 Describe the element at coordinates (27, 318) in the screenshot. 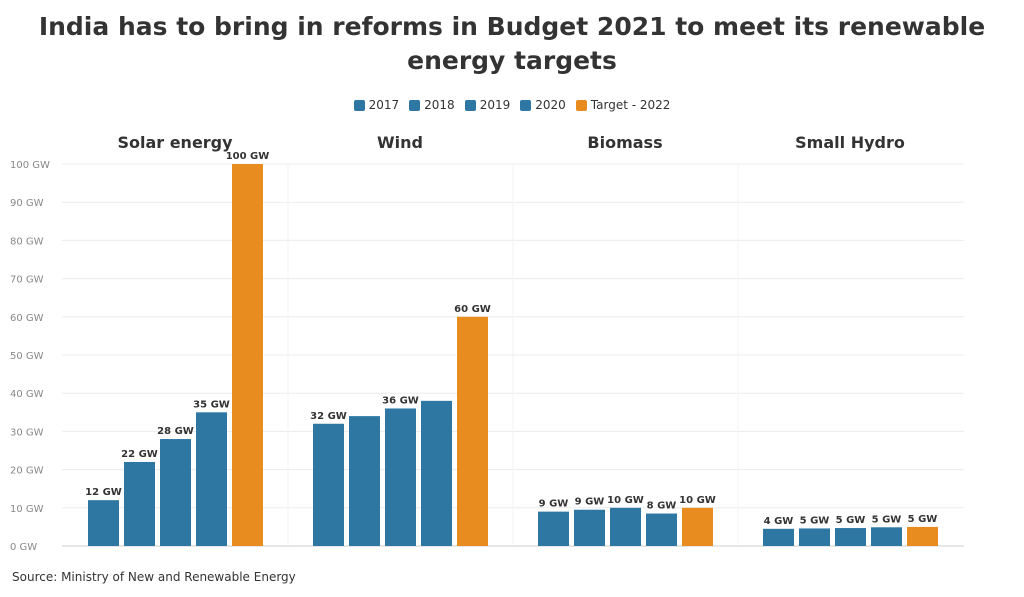

I see `y-tick-label: 60 GW` at that location.